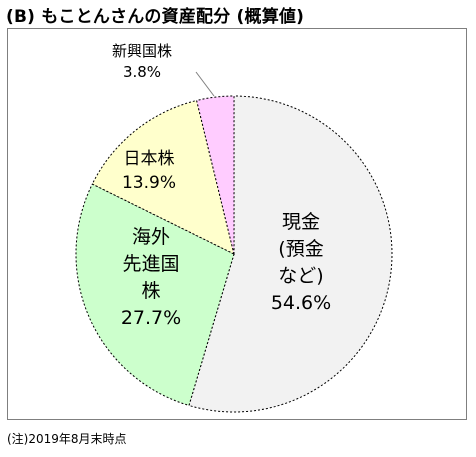 The width and height of the screenshot is (476, 457). I want to click on slice-value-developed-stocks: 27.7%, so click(151, 318).